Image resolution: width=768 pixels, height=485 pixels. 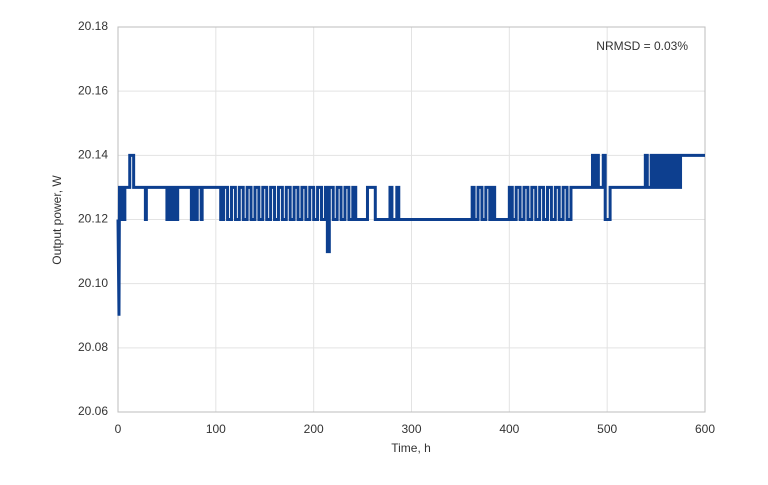 What do you see at coordinates (93, 90) in the screenshot?
I see `y-tick-label: 20.16` at bounding box center [93, 90].